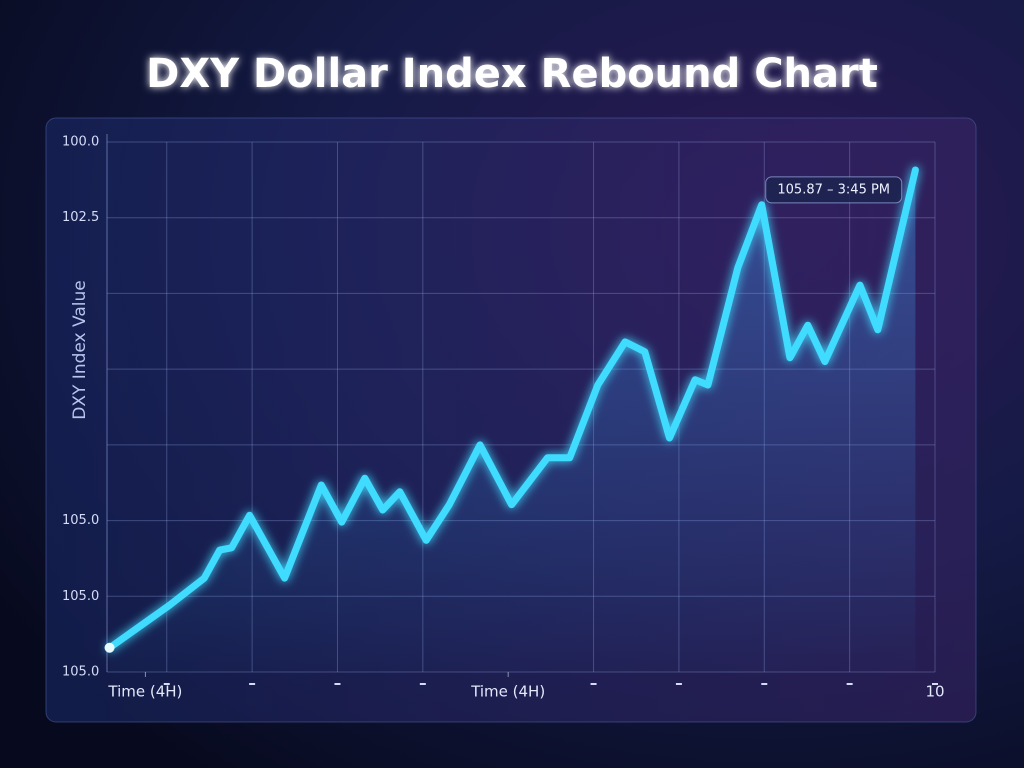 The width and height of the screenshot is (1024, 768). What do you see at coordinates (80, 142) in the screenshot?
I see `y-tick-label: 100.0` at bounding box center [80, 142].